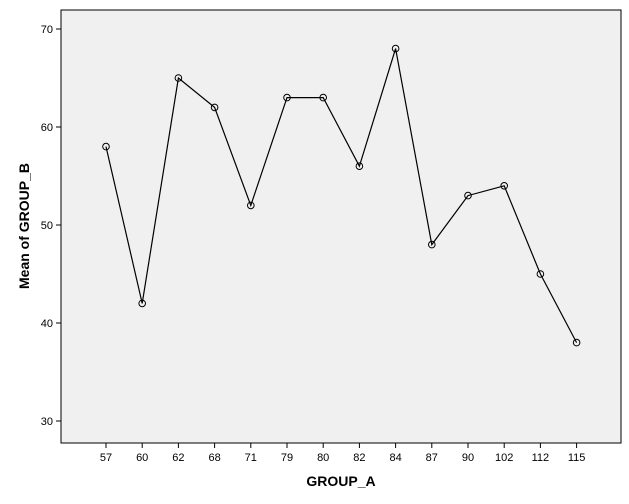  I want to click on x-tick-label: 62, so click(178, 458).